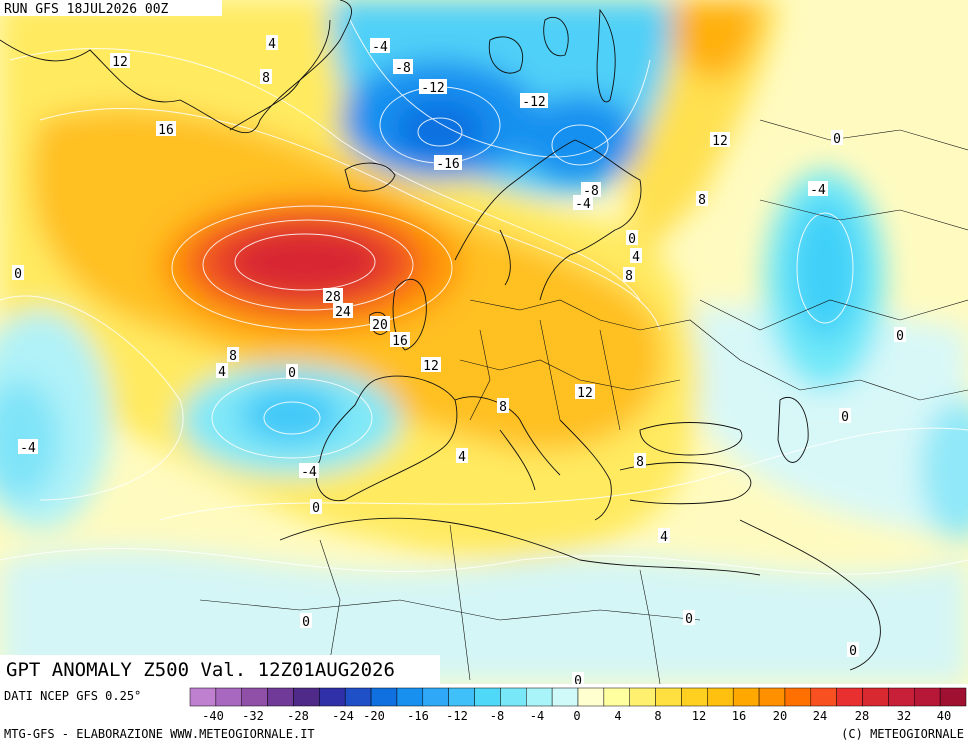 The width and height of the screenshot is (968, 745). Describe the element at coordinates (820, 716) in the screenshot. I see `legend-tick-label: 24` at that location.